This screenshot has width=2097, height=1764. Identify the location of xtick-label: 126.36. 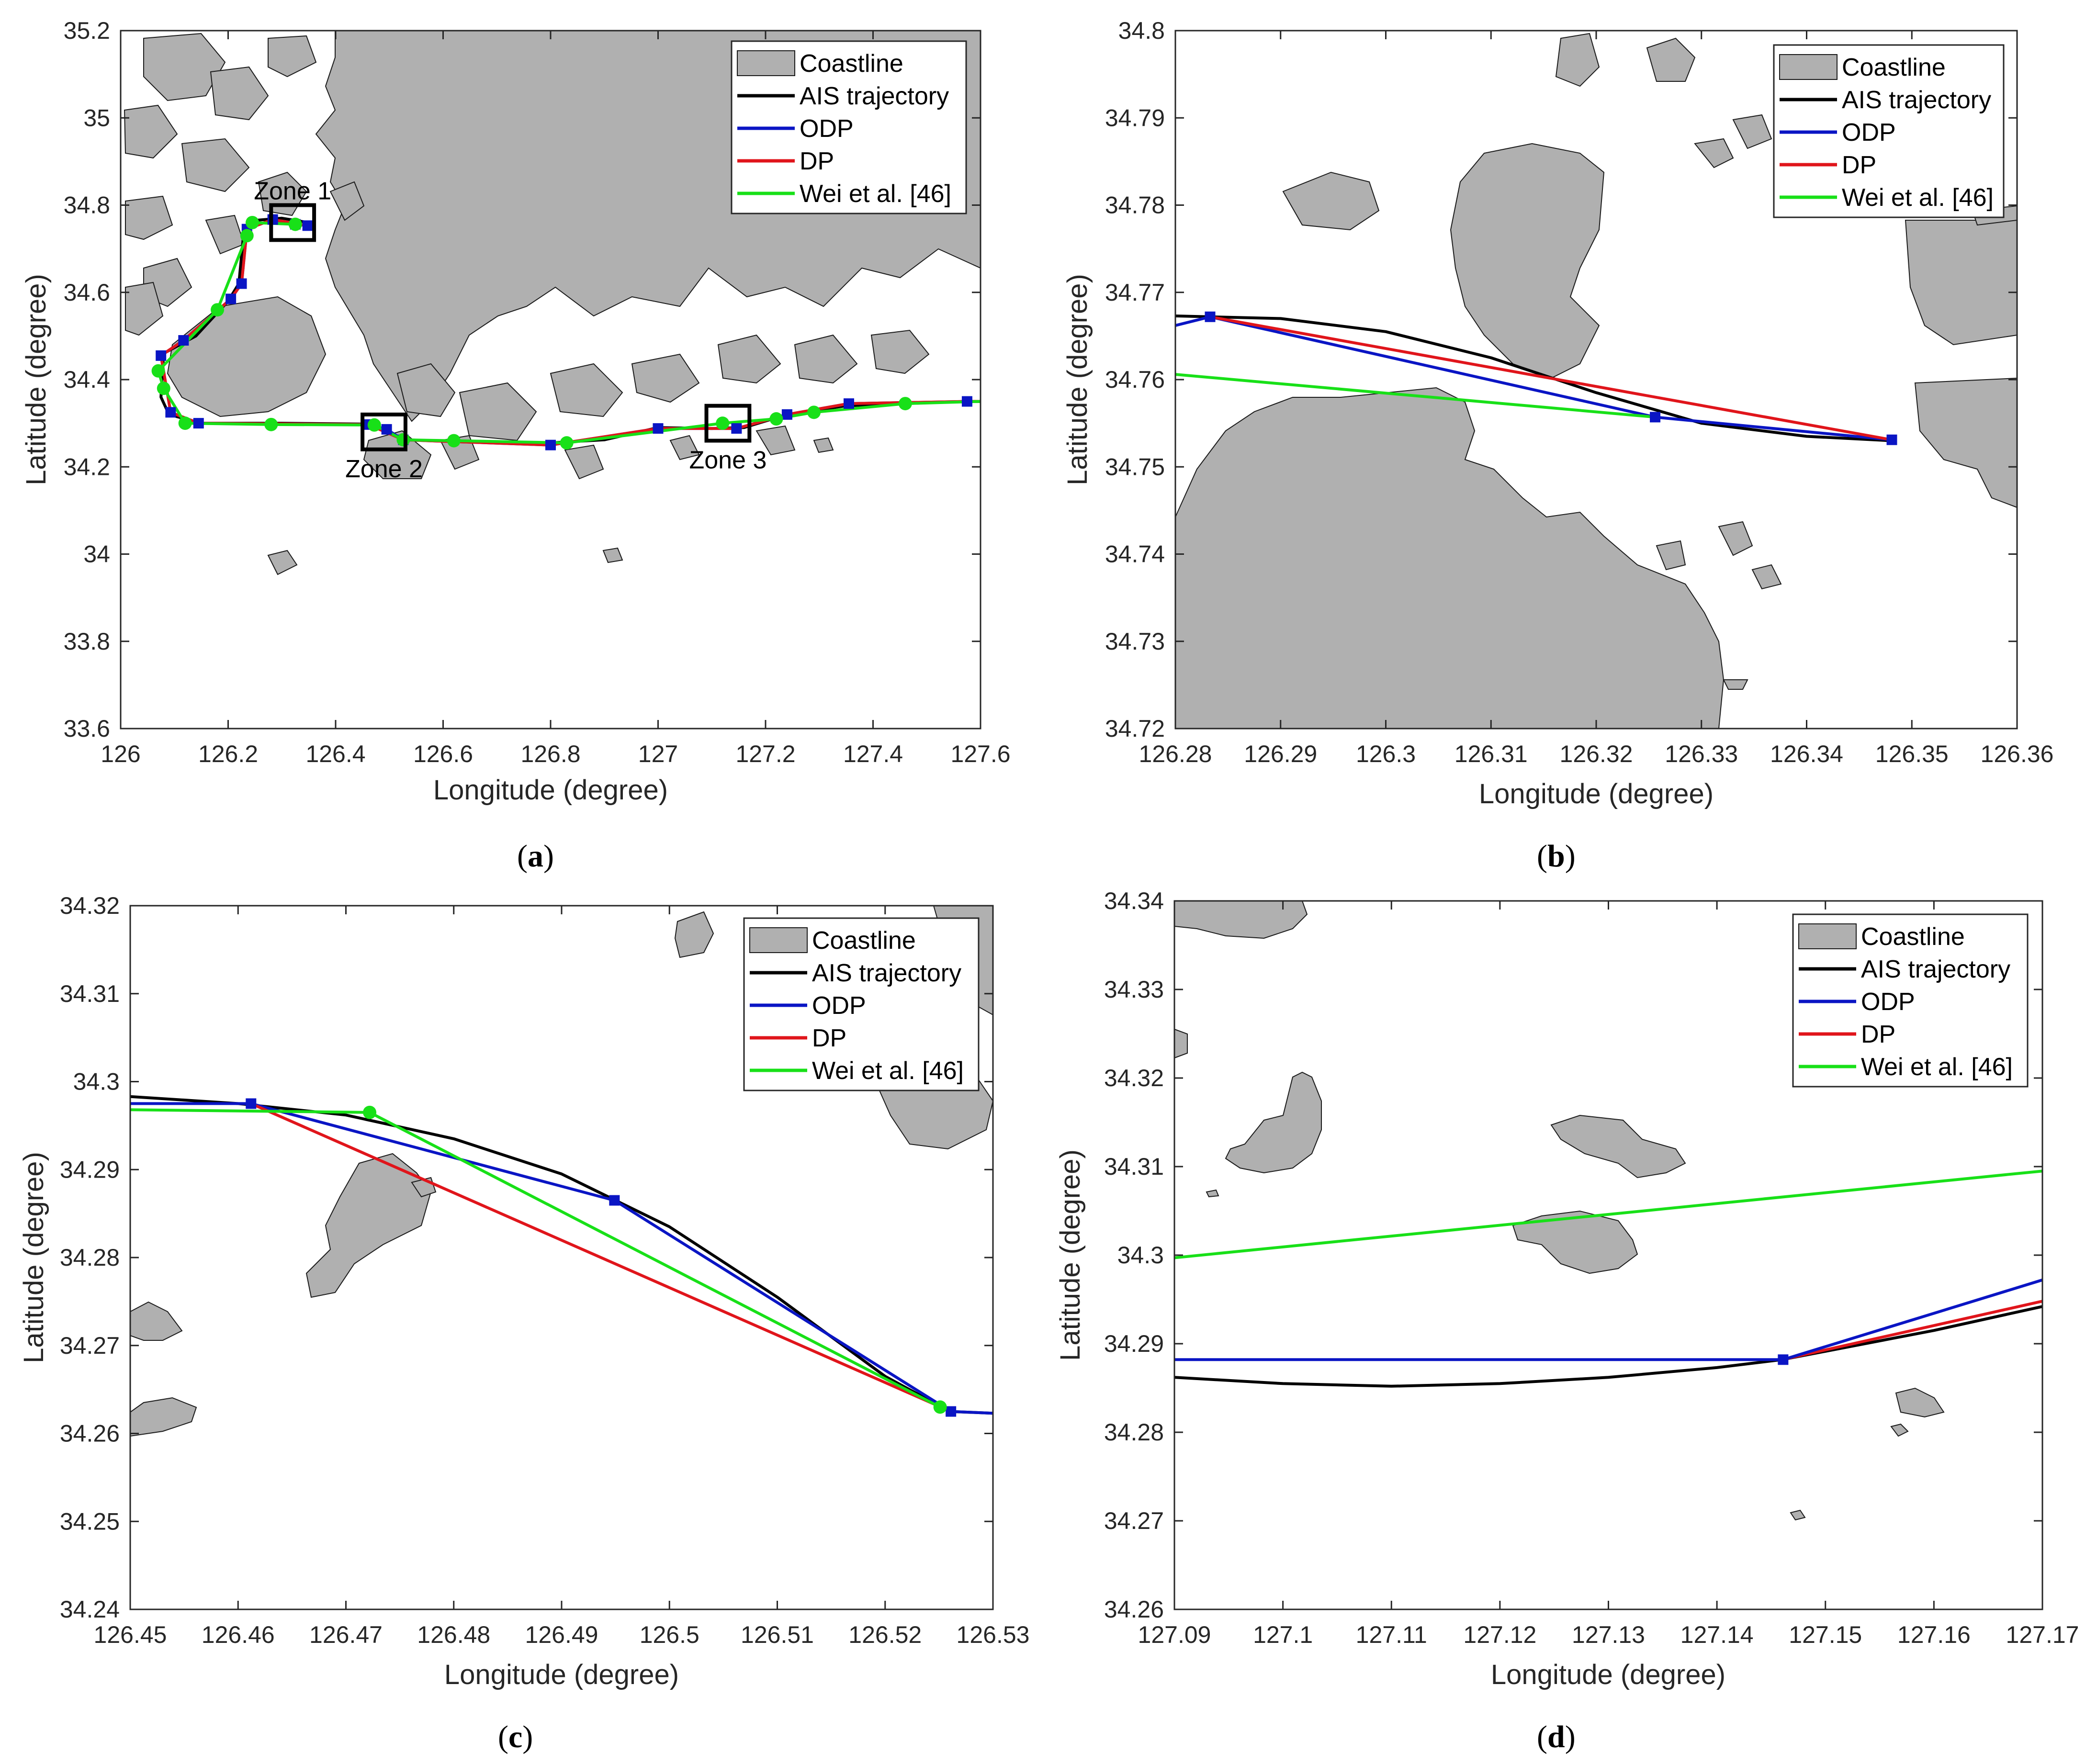
(2017, 754).